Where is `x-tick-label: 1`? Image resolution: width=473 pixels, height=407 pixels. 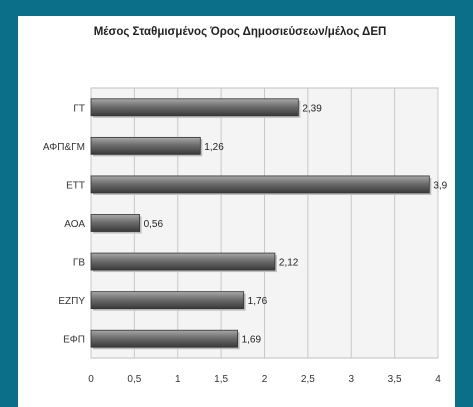
x-tick-label: 1 is located at coordinates (178, 379).